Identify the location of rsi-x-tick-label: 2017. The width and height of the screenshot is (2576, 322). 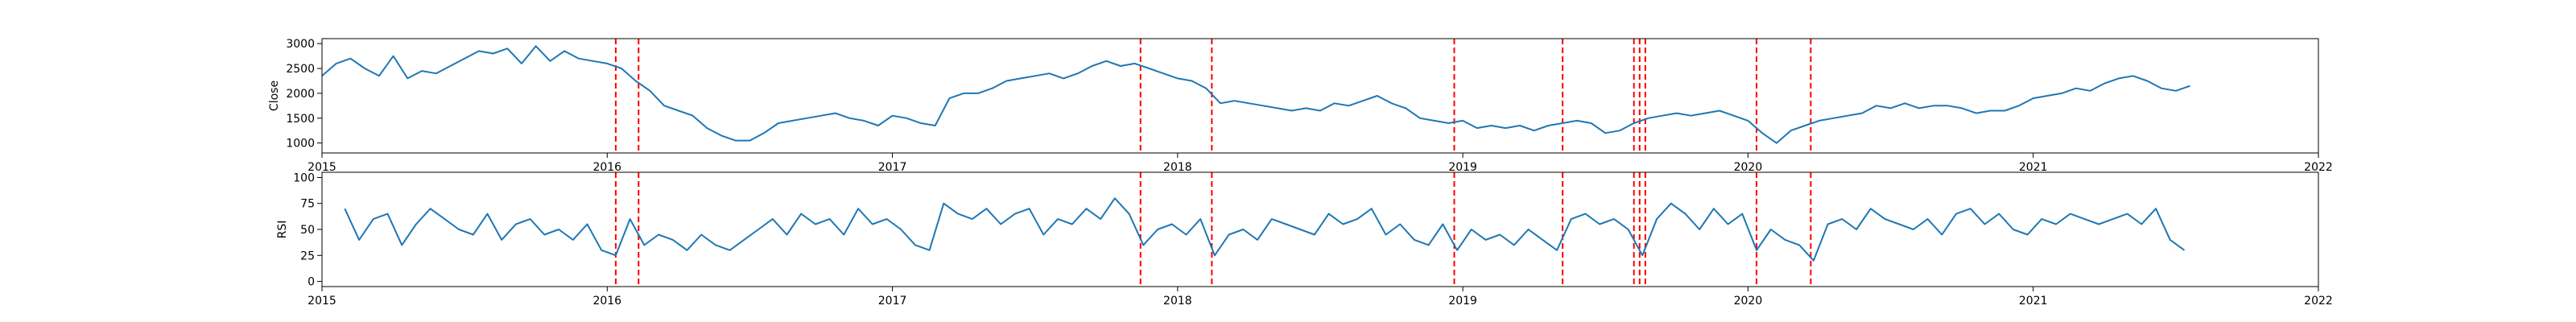
(892, 301).